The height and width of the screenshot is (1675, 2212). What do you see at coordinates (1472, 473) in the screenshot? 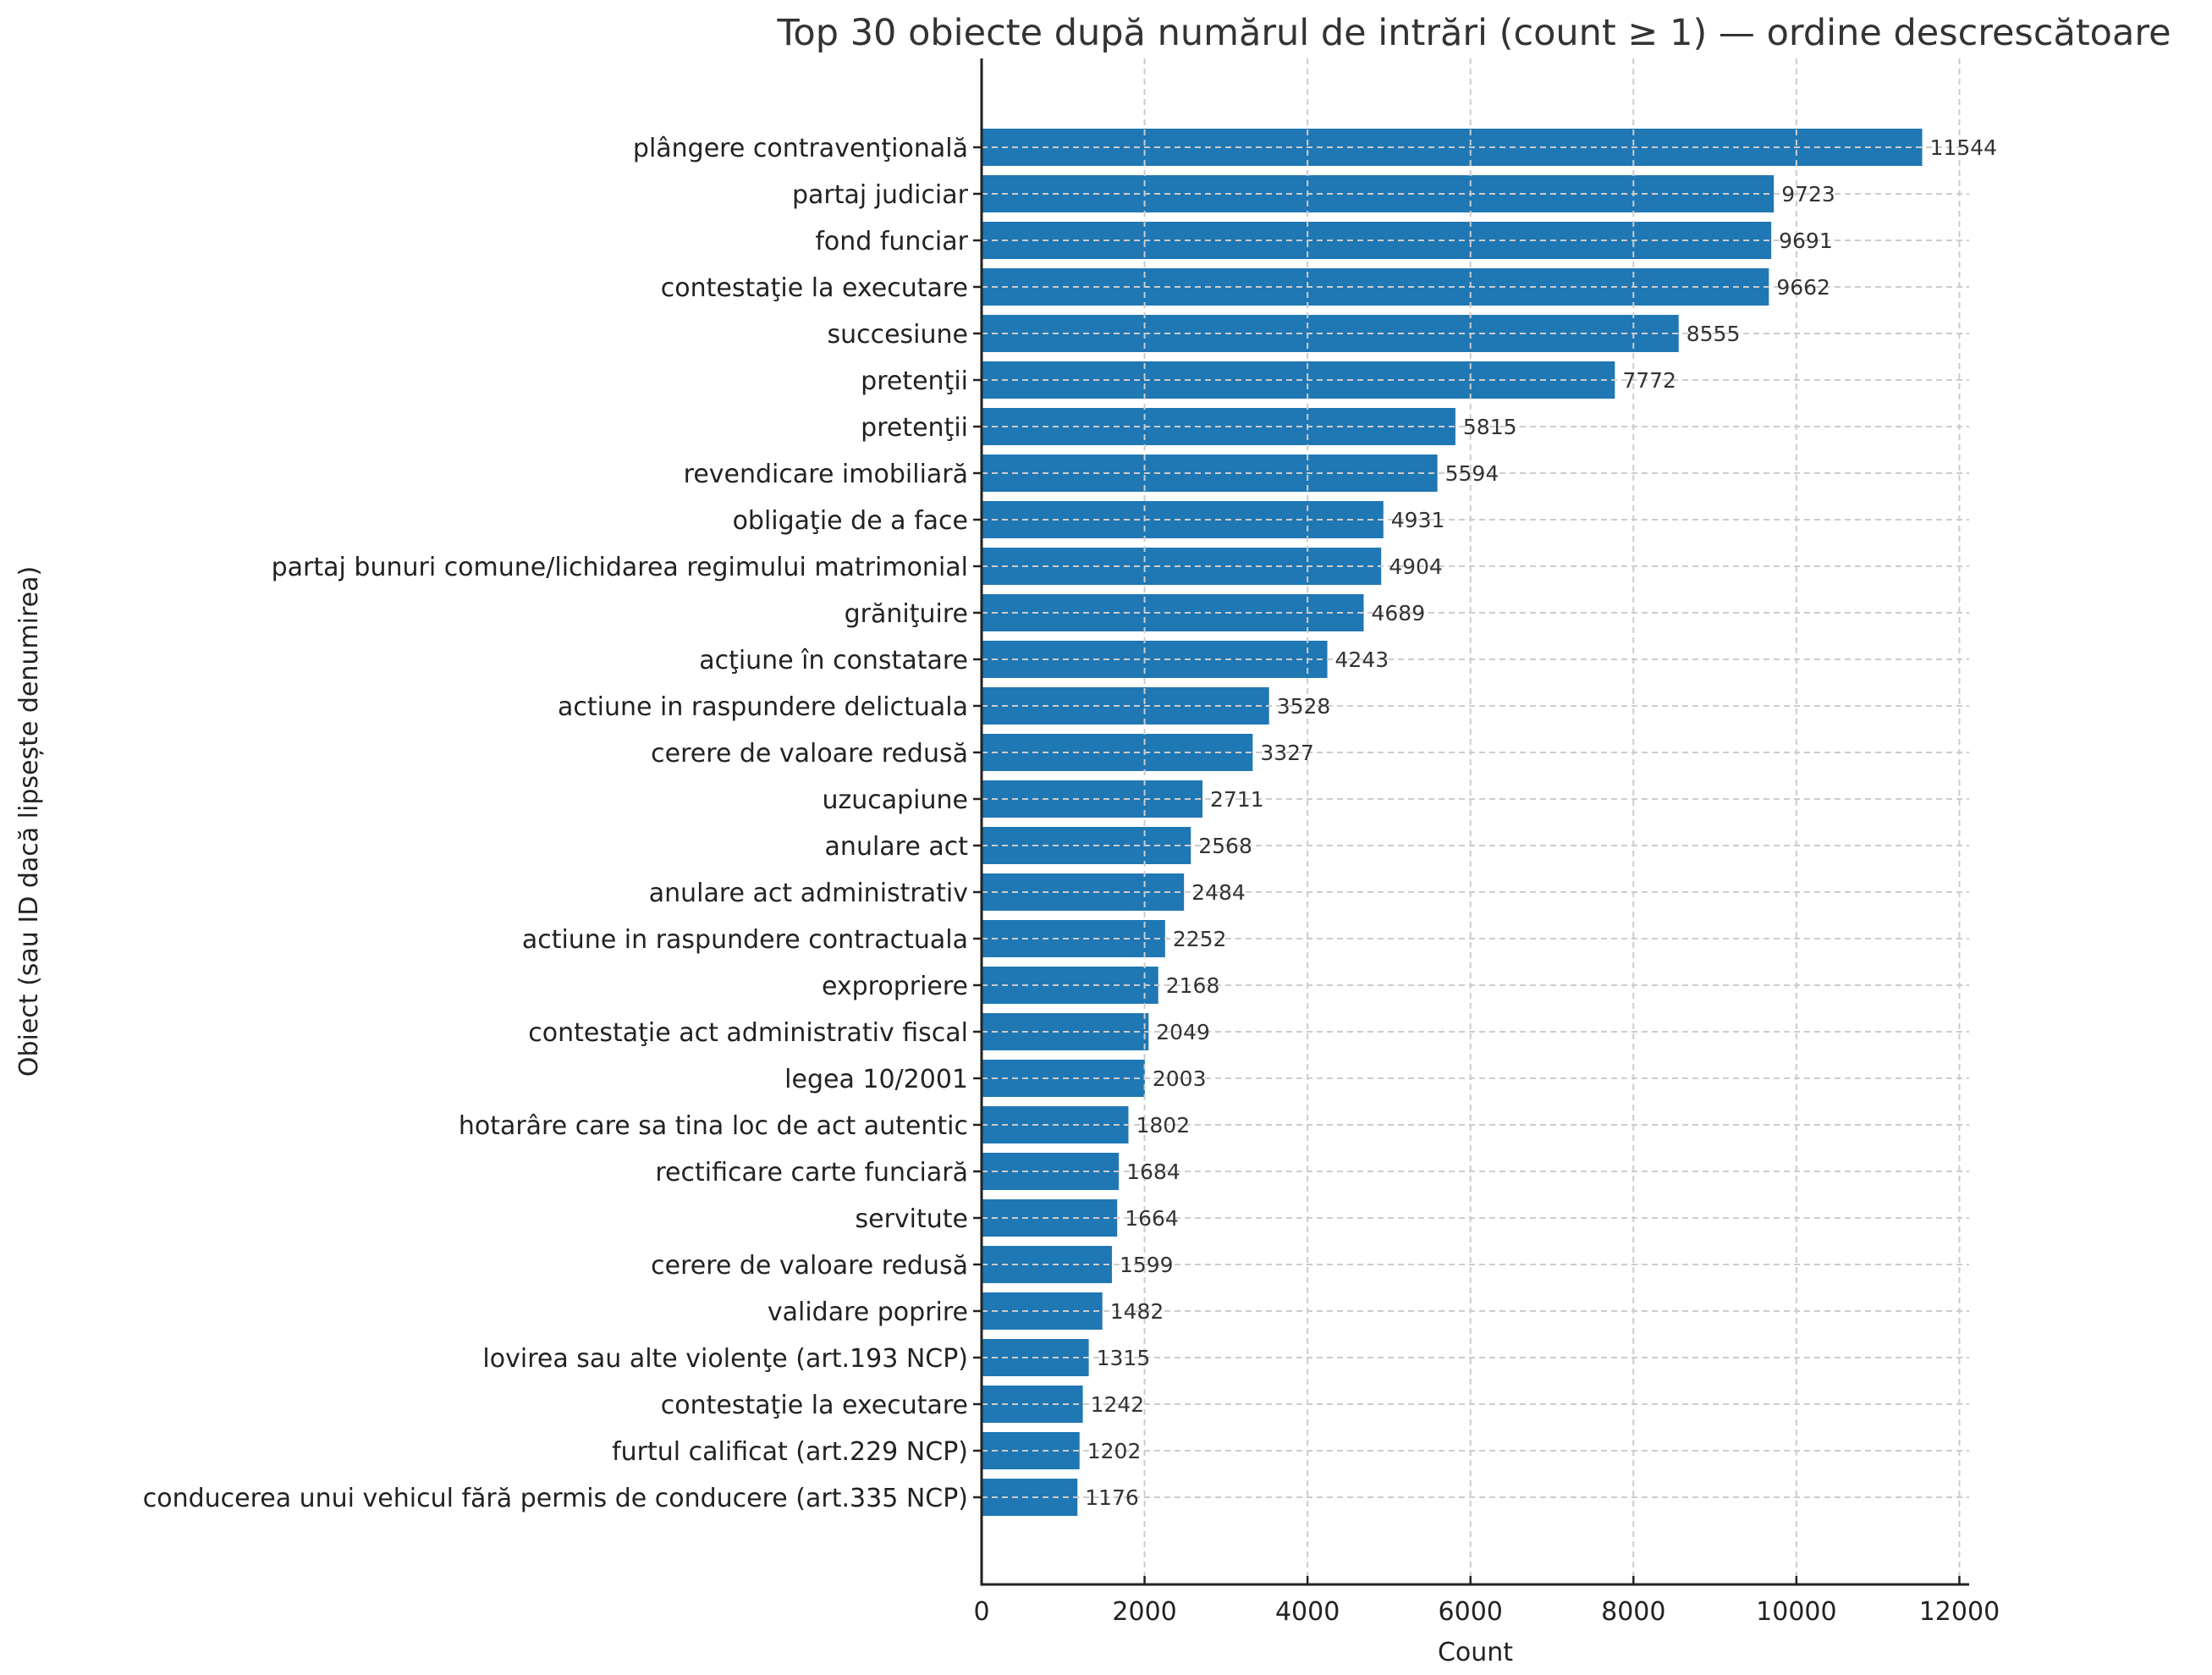
I see `bar-value-label: 5594` at bounding box center [1472, 473].